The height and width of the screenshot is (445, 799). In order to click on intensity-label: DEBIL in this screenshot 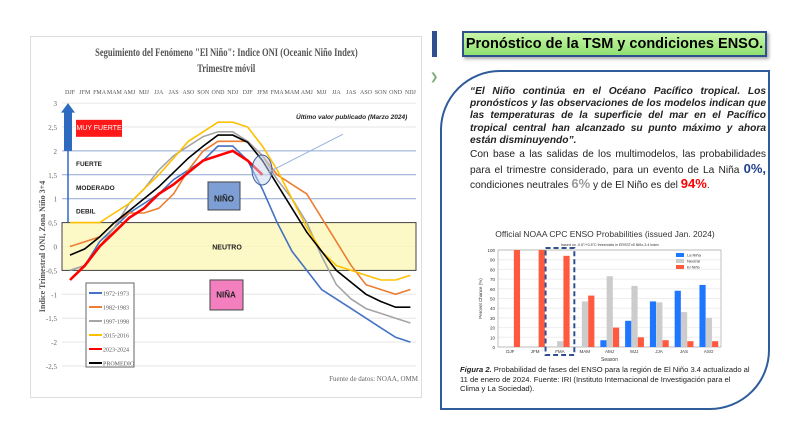, I will do `click(86, 212)`.